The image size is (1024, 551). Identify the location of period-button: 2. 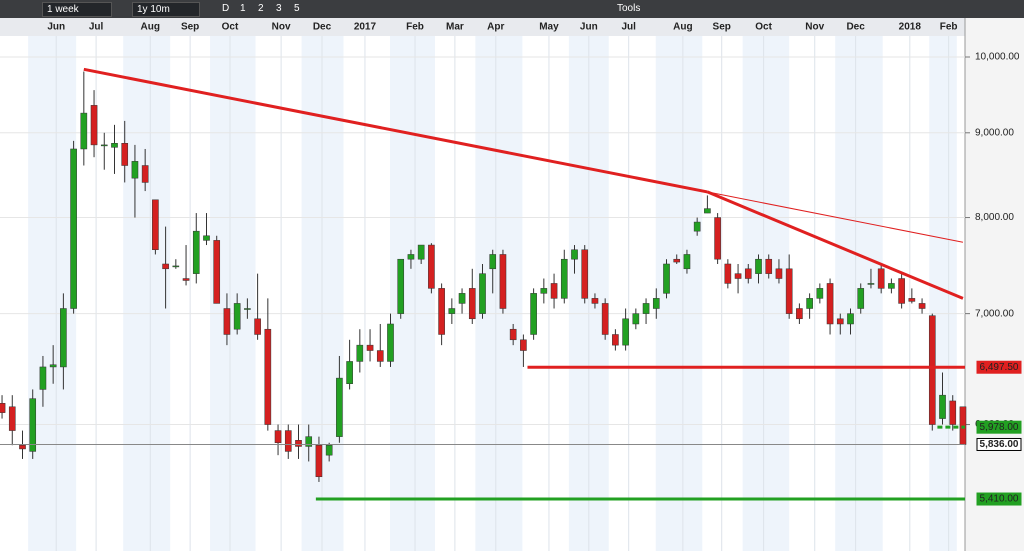
(261, 8).